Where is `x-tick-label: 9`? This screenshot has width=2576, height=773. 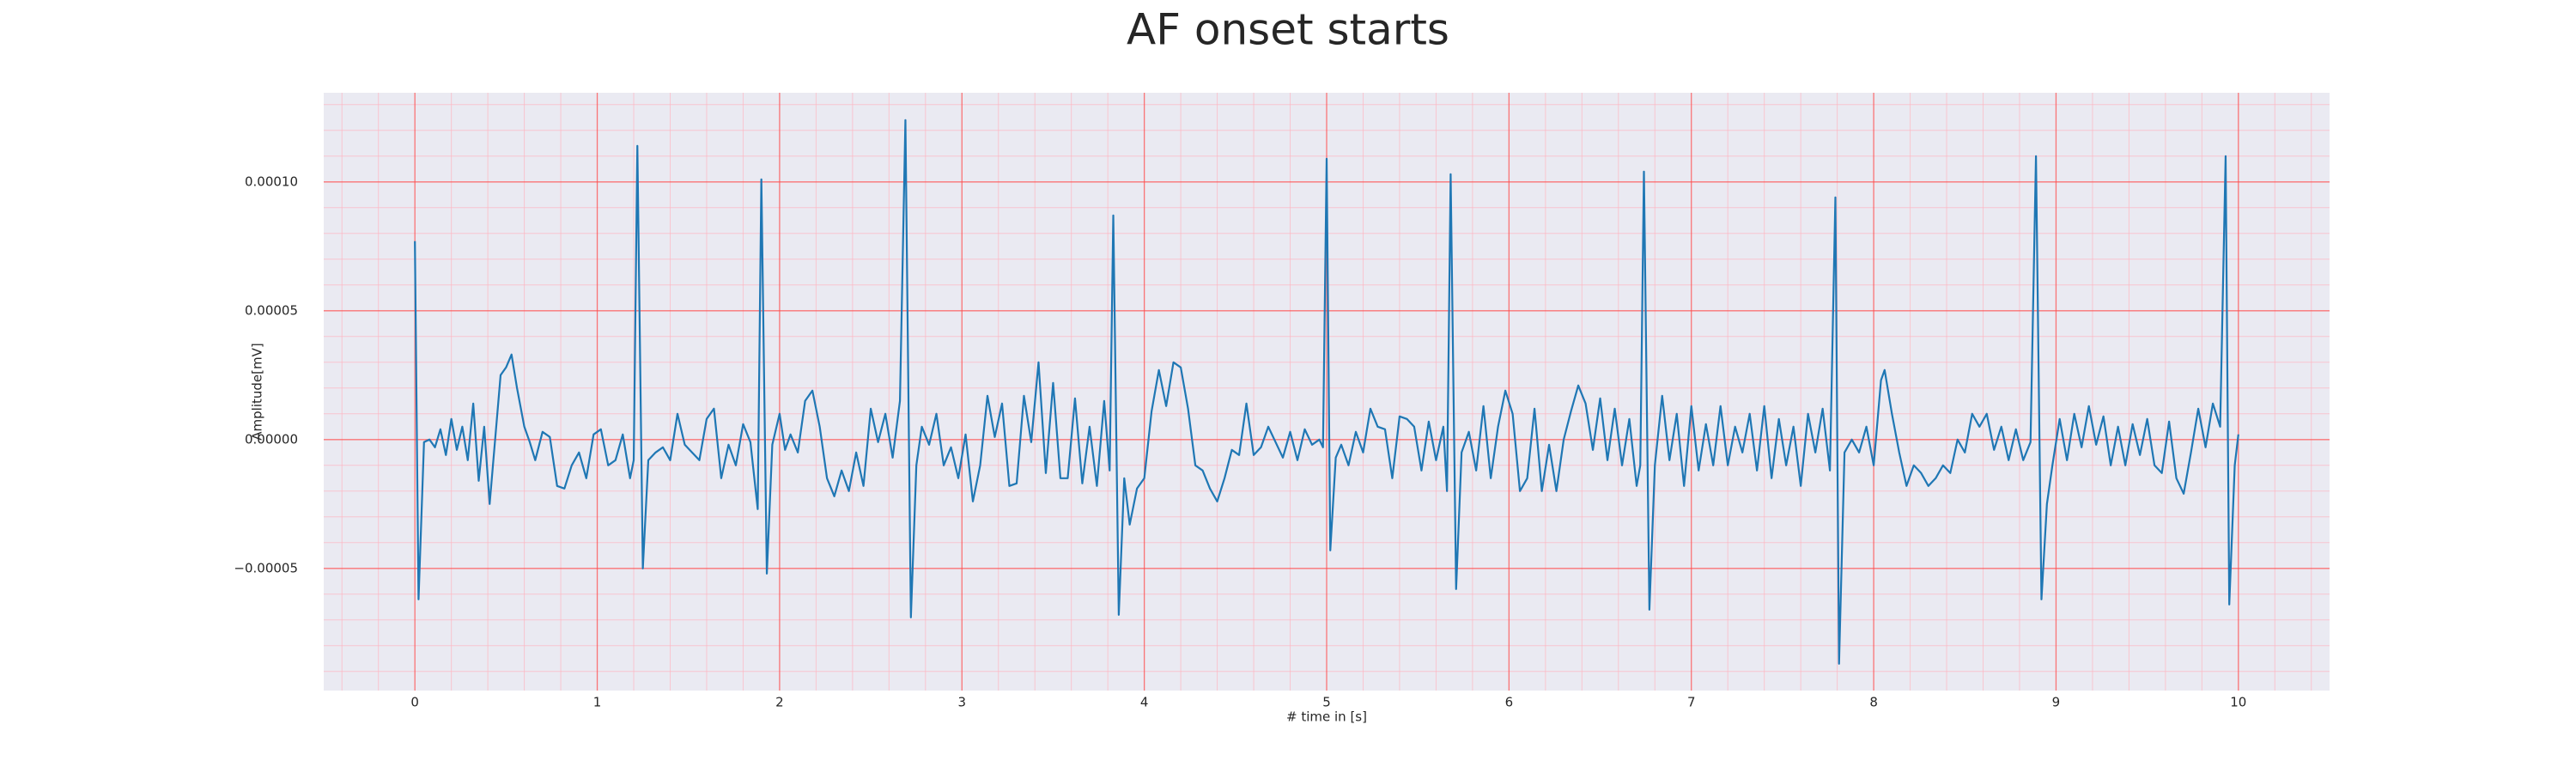
x-tick-label: 9 is located at coordinates (2056, 702).